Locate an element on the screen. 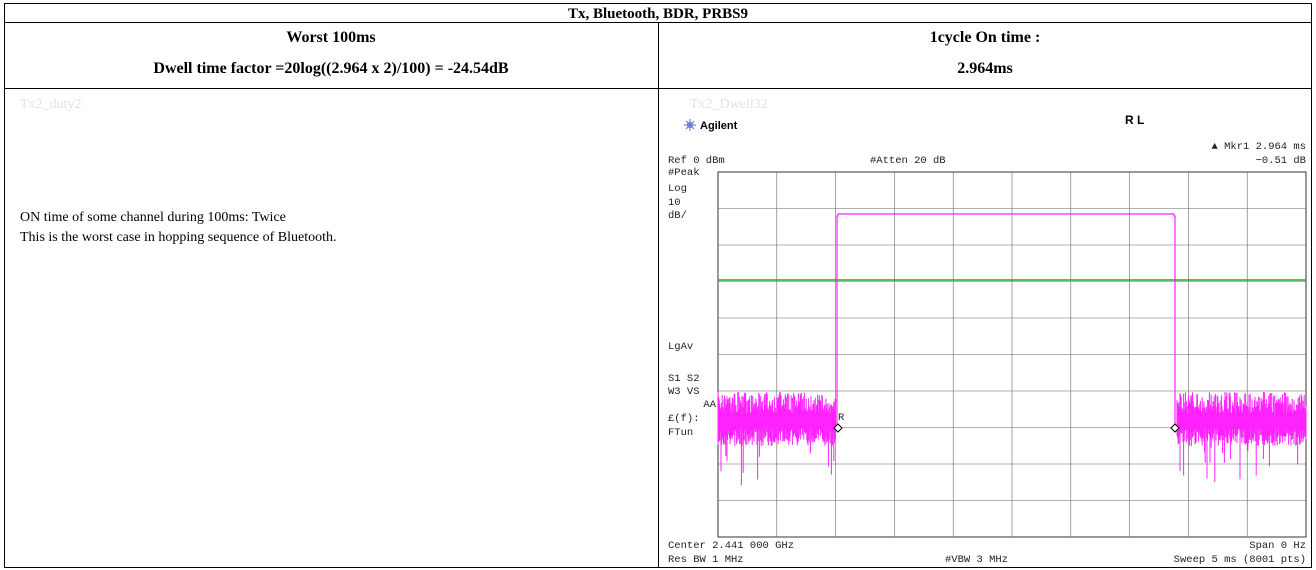 Image resolution: width=1316 pixels, height=570 pixels. brand: Agilent is located at coordinates (719, 126).